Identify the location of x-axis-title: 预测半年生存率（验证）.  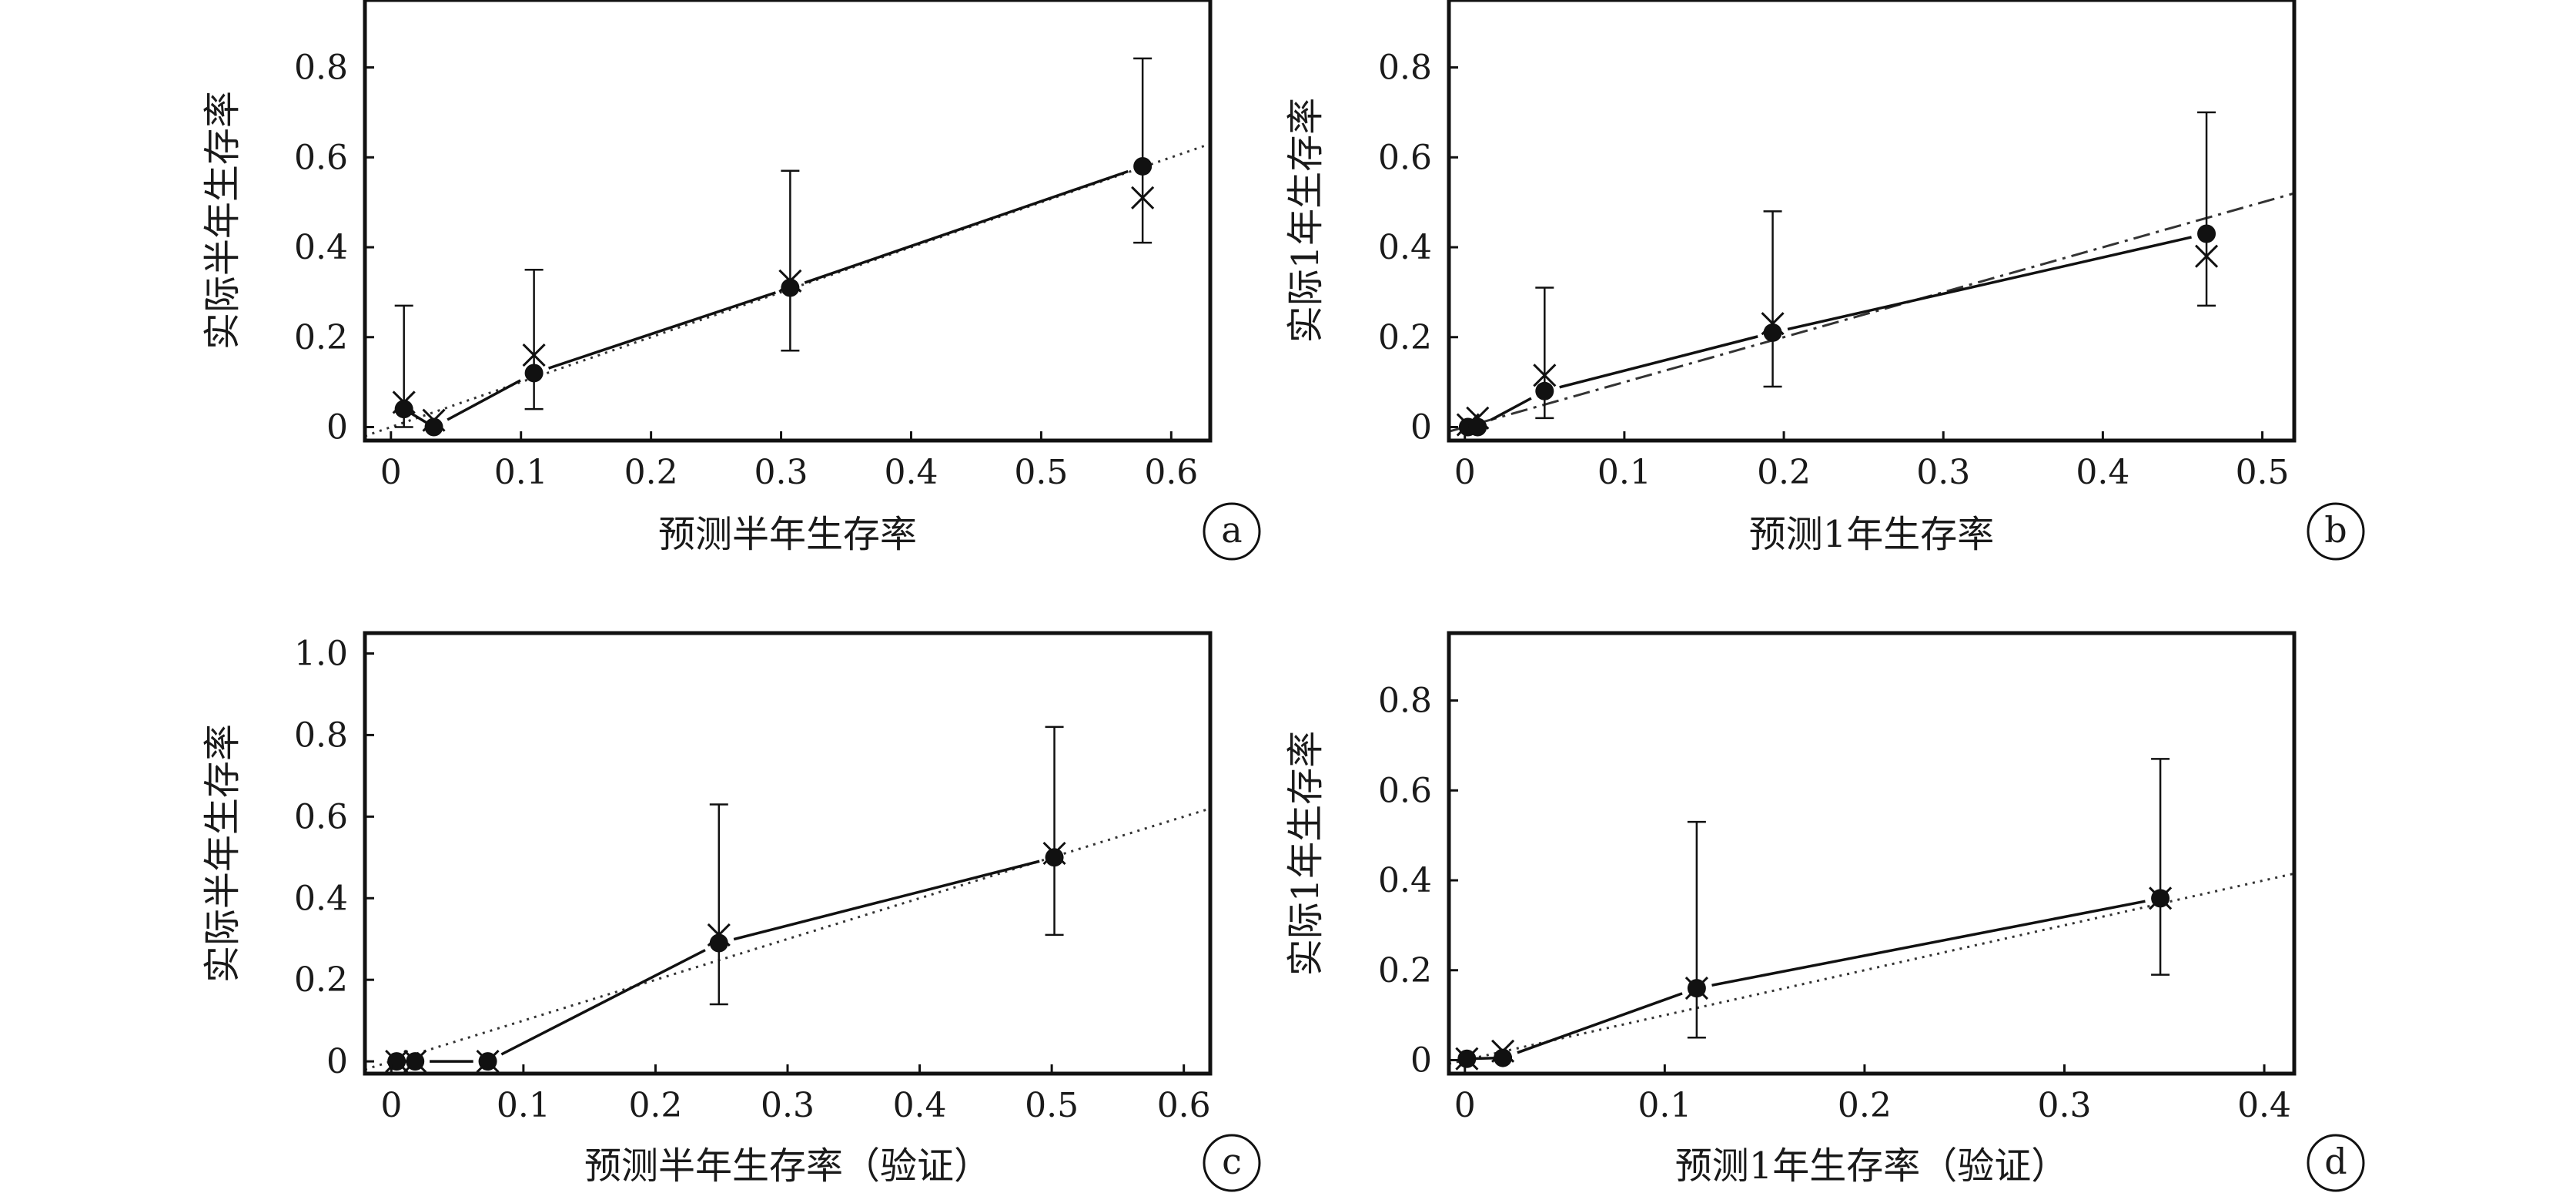
(787, 1166).